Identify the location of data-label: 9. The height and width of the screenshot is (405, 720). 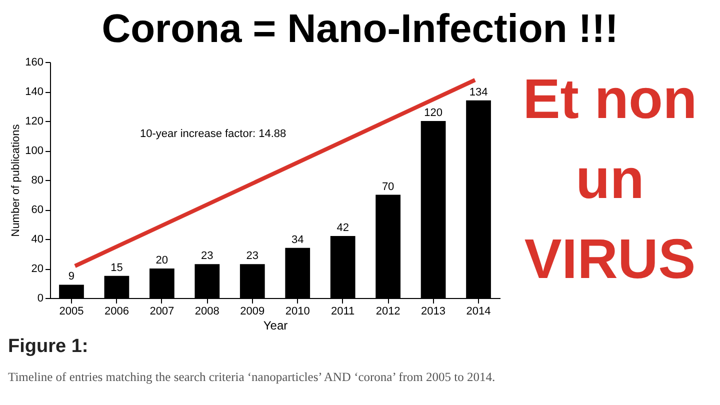
(71, 276).